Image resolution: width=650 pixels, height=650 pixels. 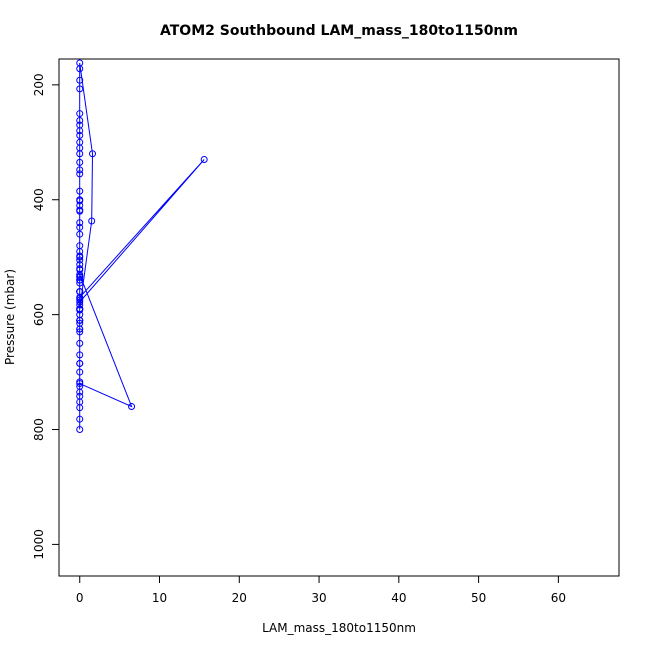 What do you see at coordinates (239, 598) in the screenshot?
I see `x-tick-label: 20` at bounding box center [239, 598].